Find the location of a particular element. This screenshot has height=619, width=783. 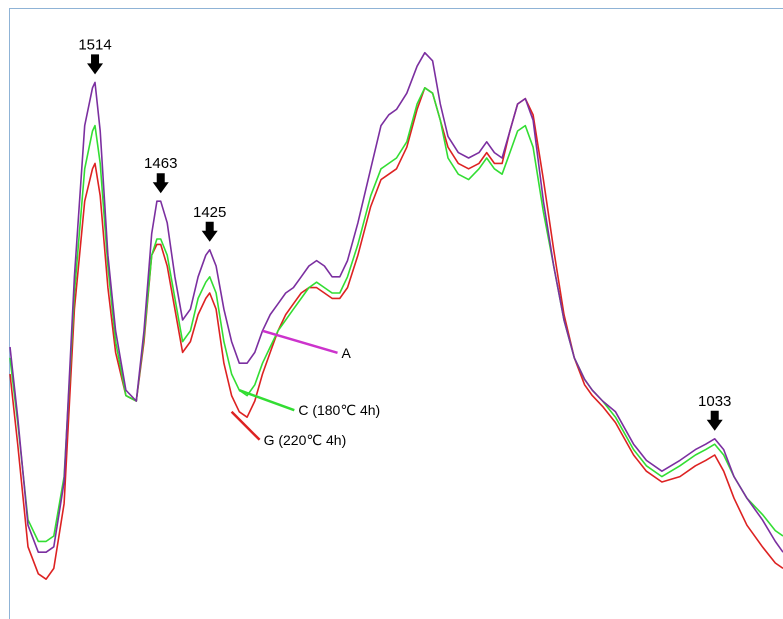

series-label-text-g-220-4h: G (220℃ 4h) is located at coordinates (305, 440).